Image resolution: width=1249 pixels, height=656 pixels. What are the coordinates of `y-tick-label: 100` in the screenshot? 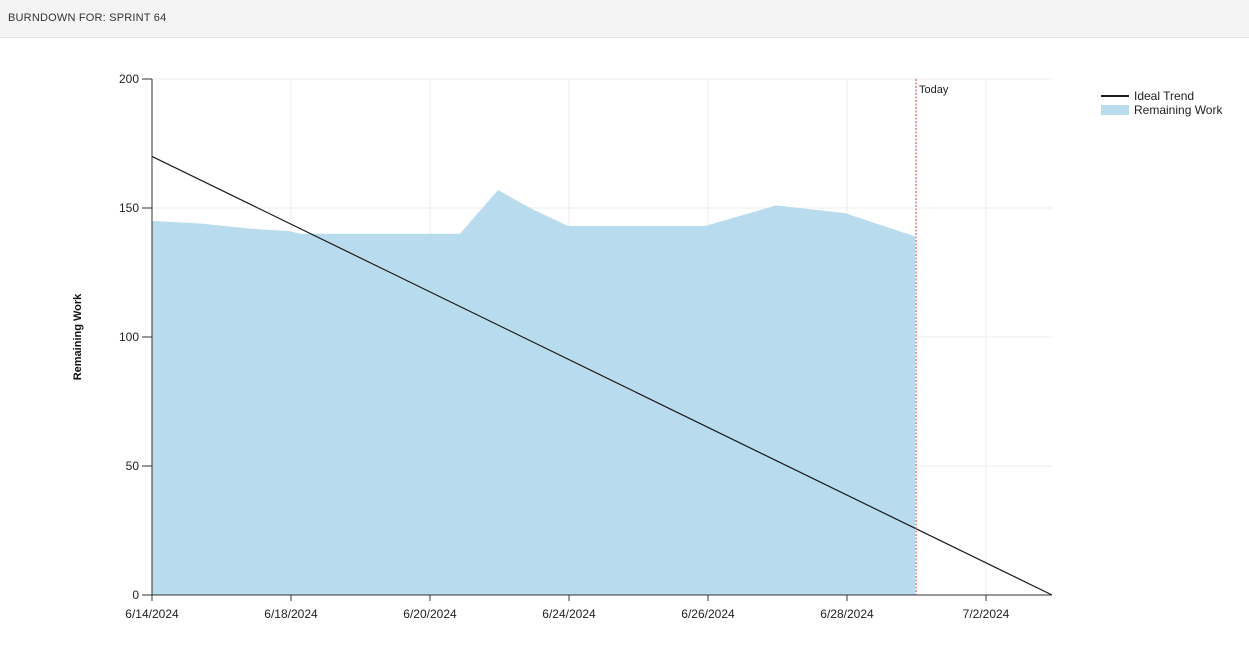 It's located at (129, 337).